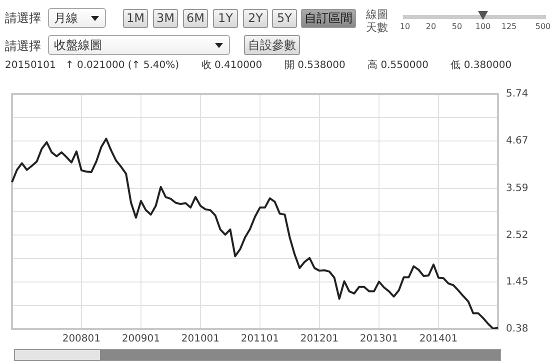 This screenshot has height=362, width=553. I want to click on x-tick-label: 201001, so click(200, 339).